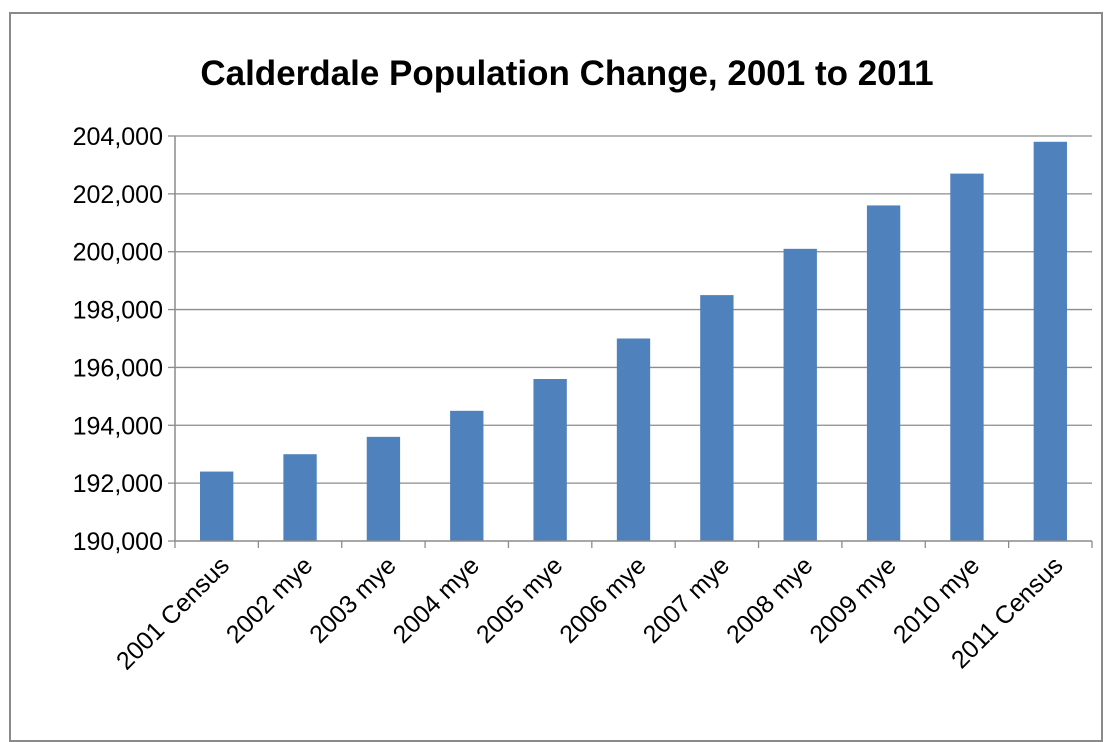  I want to click on y-tick-label: 202,000, so click(118, 195).